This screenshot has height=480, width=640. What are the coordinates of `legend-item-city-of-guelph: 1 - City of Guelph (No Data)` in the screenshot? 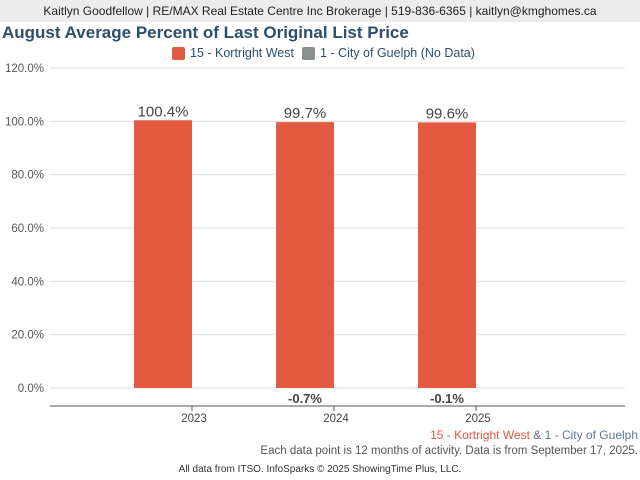 It's located at (388, 53).